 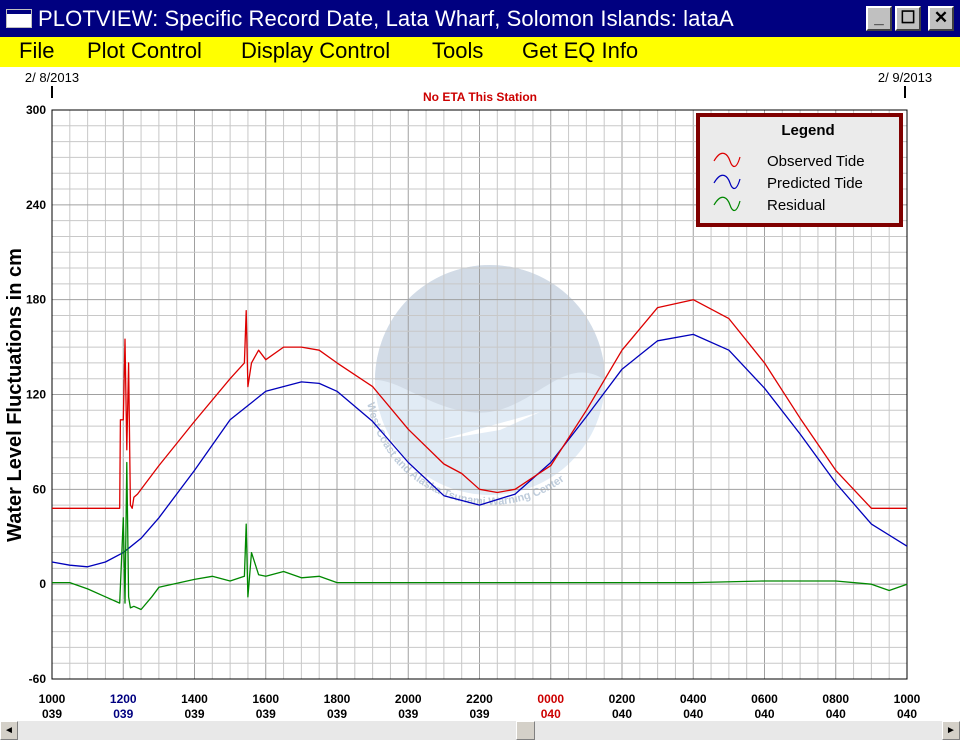 I want to click on x-tick-time-label: 0600, so click(x=764, y=699).